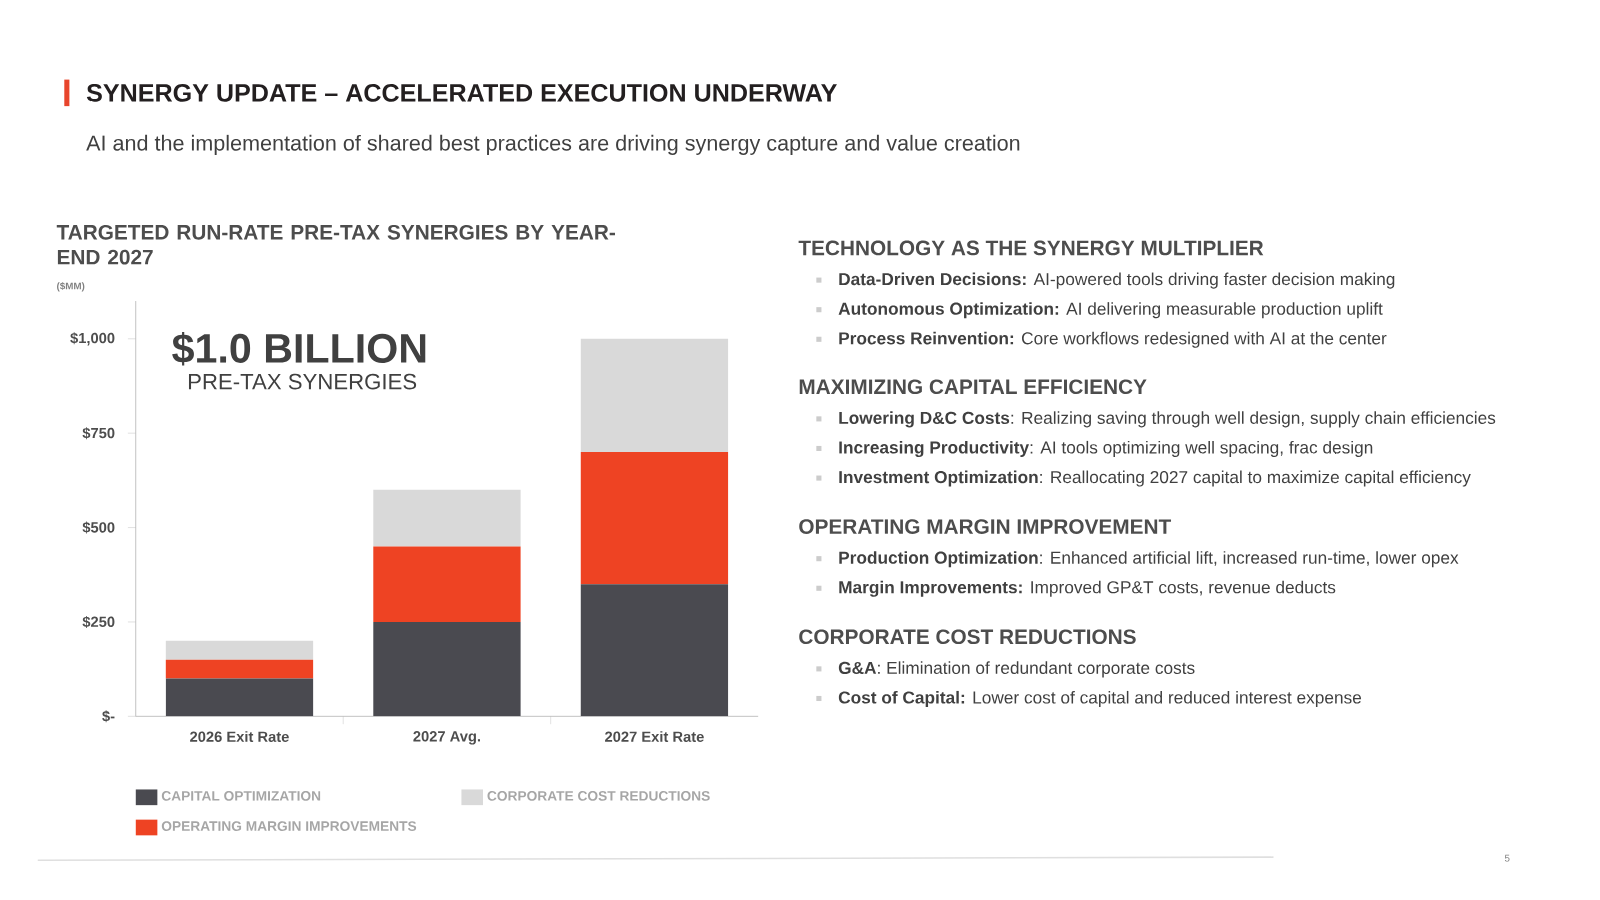 The width and height of the screenshot is (1600, 900). Describe the element at coordinates (1087, 588) in the screenshot. I see `text: Margin Improvements: Improved GP&T costs, revenue deducts` at that location.